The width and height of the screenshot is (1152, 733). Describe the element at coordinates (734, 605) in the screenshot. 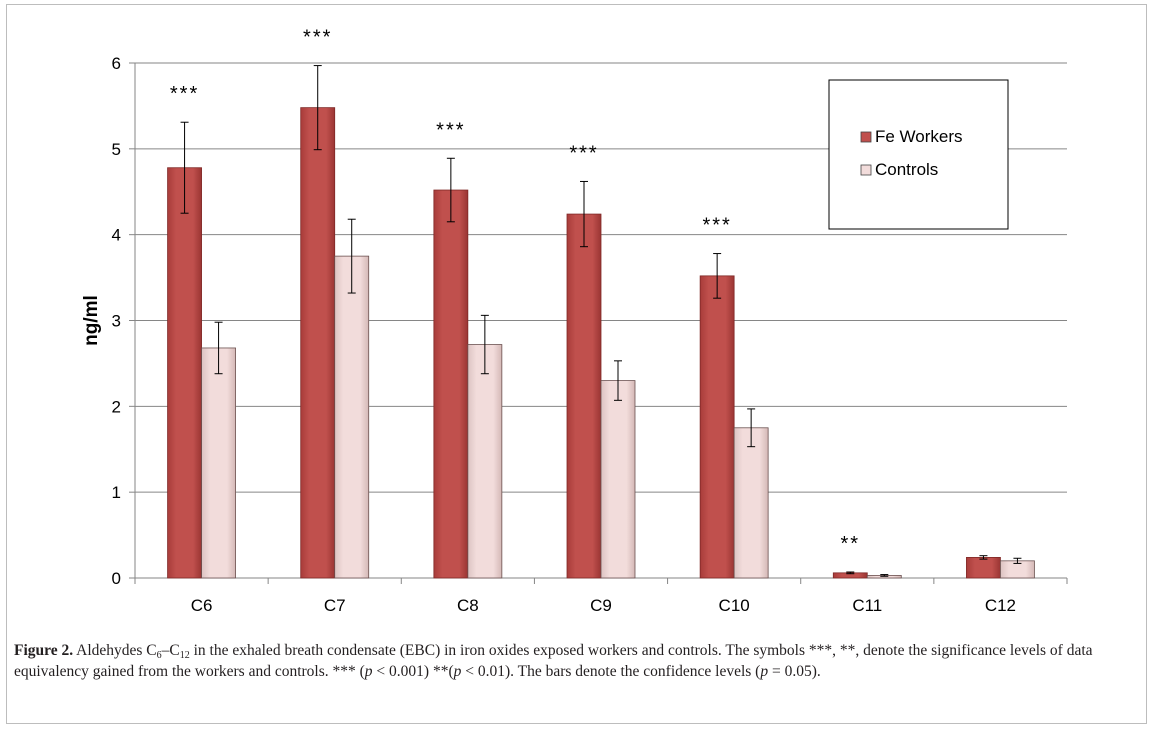

I see `category-label: C10` at that location.